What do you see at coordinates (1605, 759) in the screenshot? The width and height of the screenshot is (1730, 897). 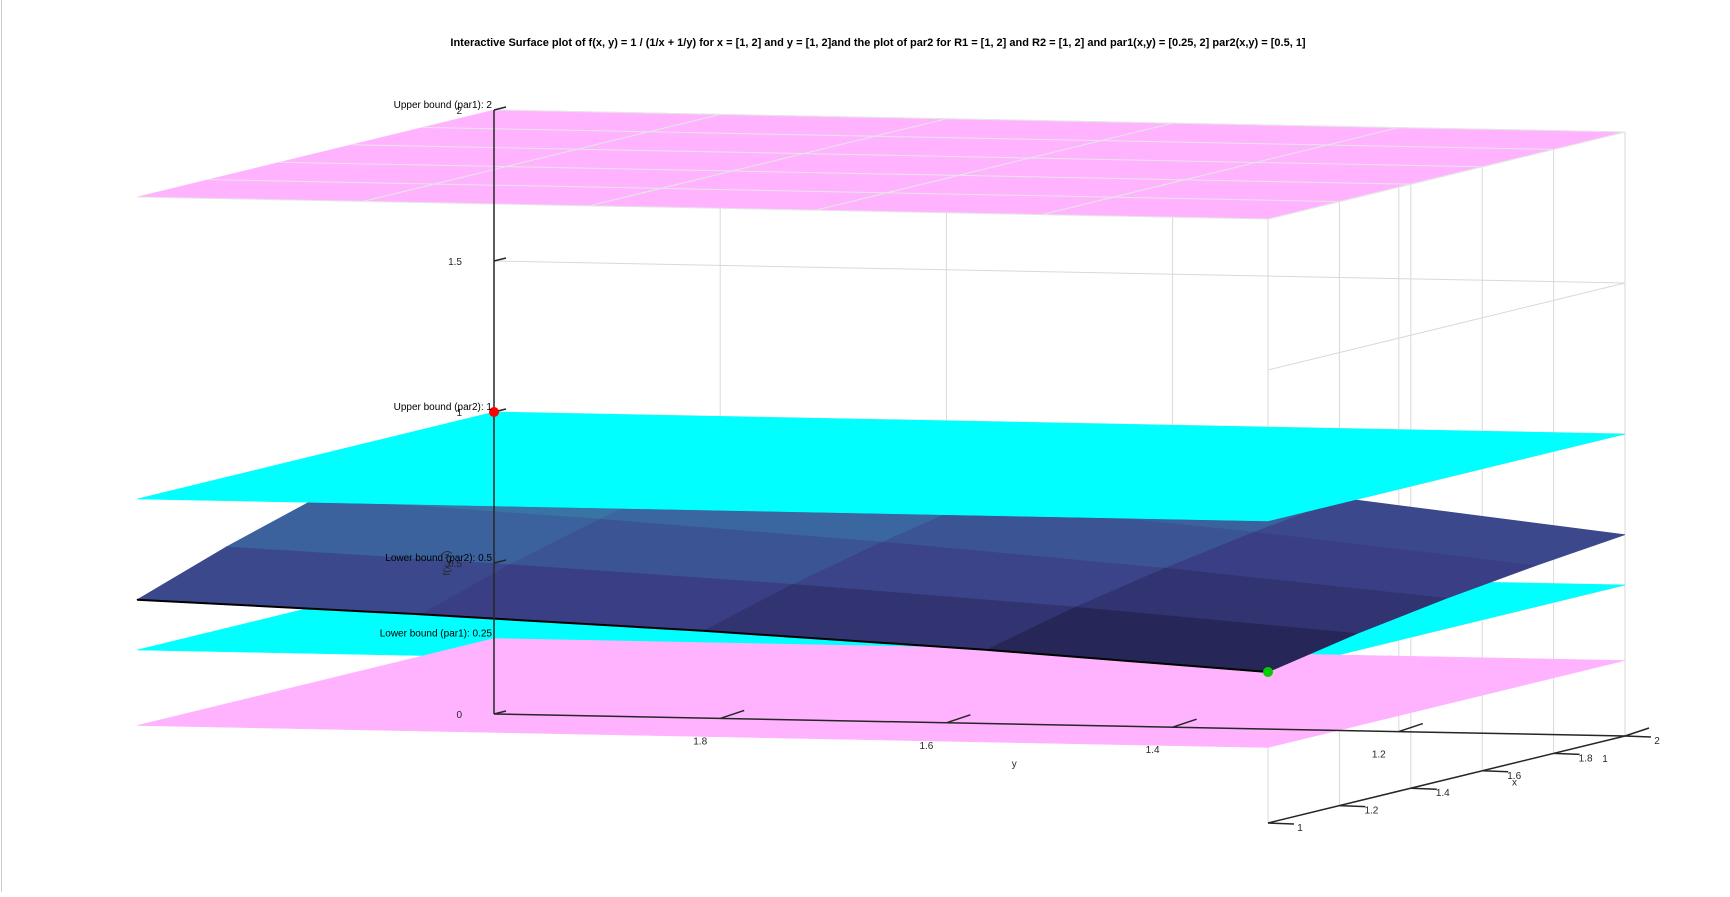 I see `y-tick-label: 1` at bounding box center [1605, 759].